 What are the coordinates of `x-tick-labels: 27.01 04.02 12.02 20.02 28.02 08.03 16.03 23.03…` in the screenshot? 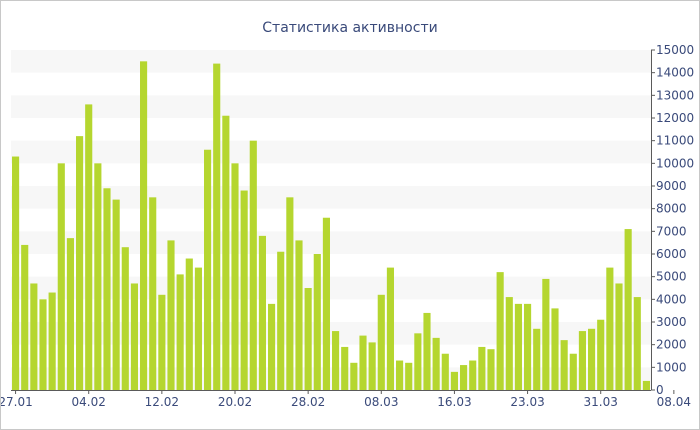 It's located at (346, 402).